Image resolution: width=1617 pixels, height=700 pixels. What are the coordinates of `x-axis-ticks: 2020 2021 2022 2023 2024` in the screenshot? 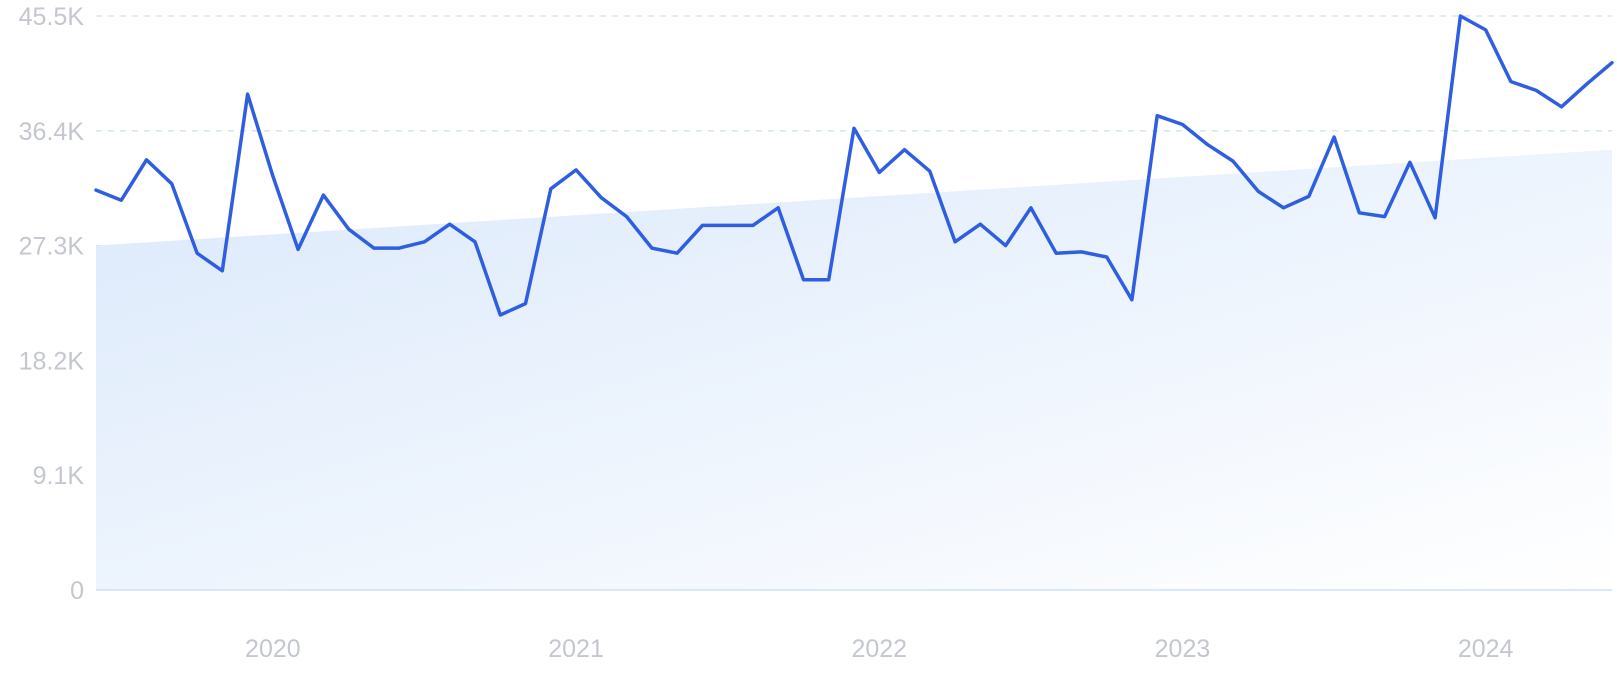 It's located at (879, 649).